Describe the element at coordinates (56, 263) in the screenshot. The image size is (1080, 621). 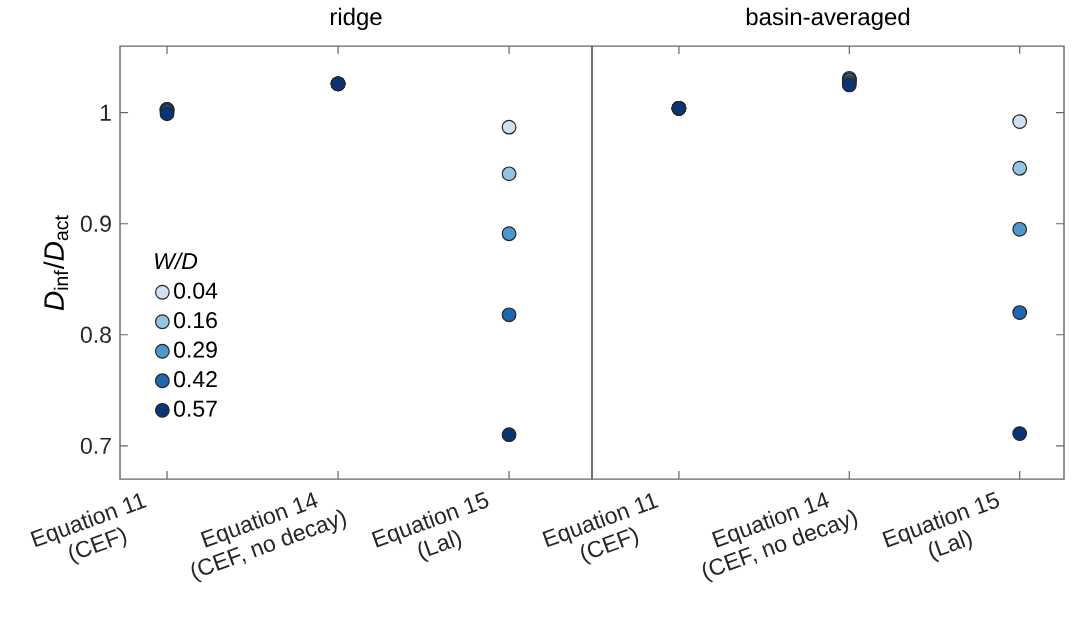
I see `y-axis-title: D$_{inf}$/D$_{act}$` at that location.